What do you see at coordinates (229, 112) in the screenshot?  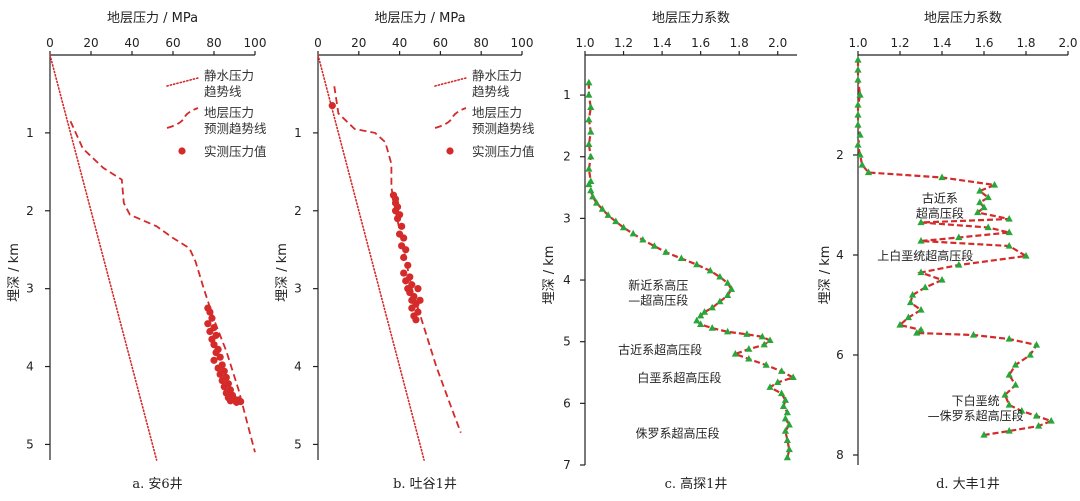 I see `legend-formation-label: 地层压力` at bounding box center [229, 112].